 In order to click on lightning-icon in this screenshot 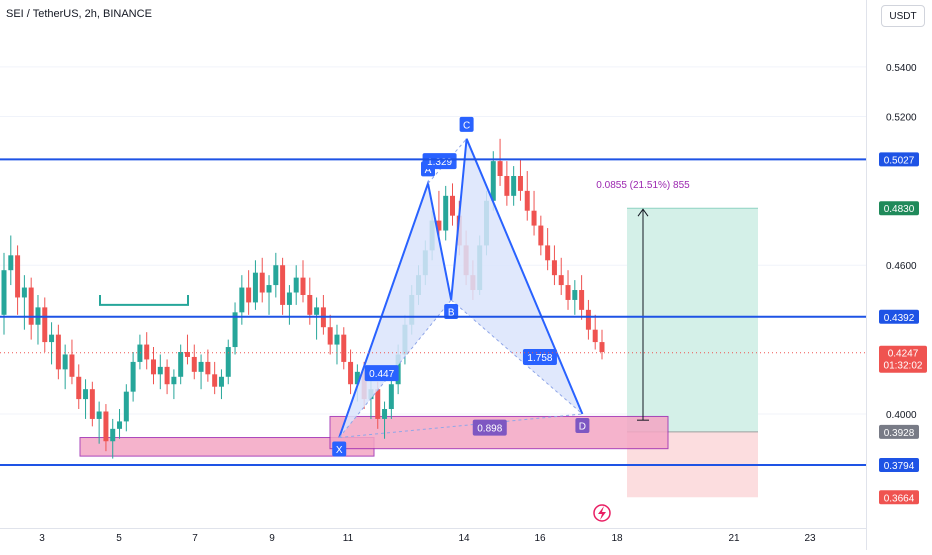, I will do `click(602, 513)`.